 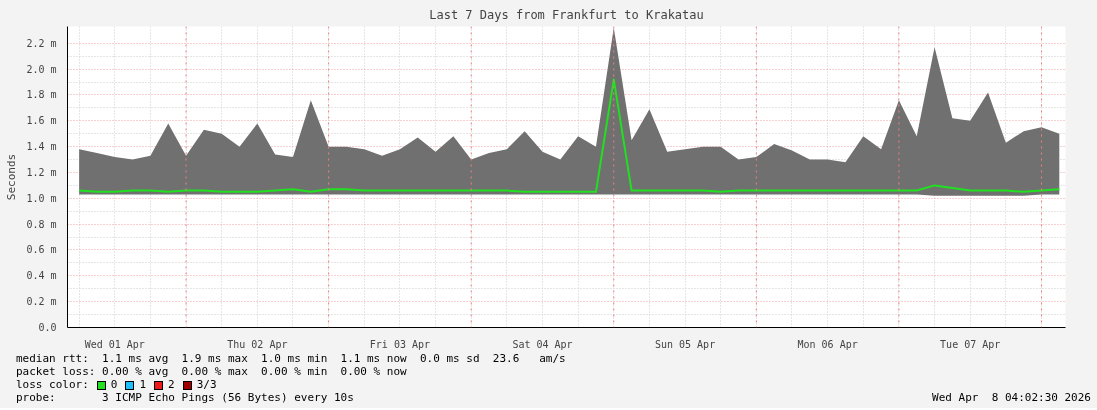 I want to click on x-tick-label: Tue 07 Apr, so click(x=970, y=344).